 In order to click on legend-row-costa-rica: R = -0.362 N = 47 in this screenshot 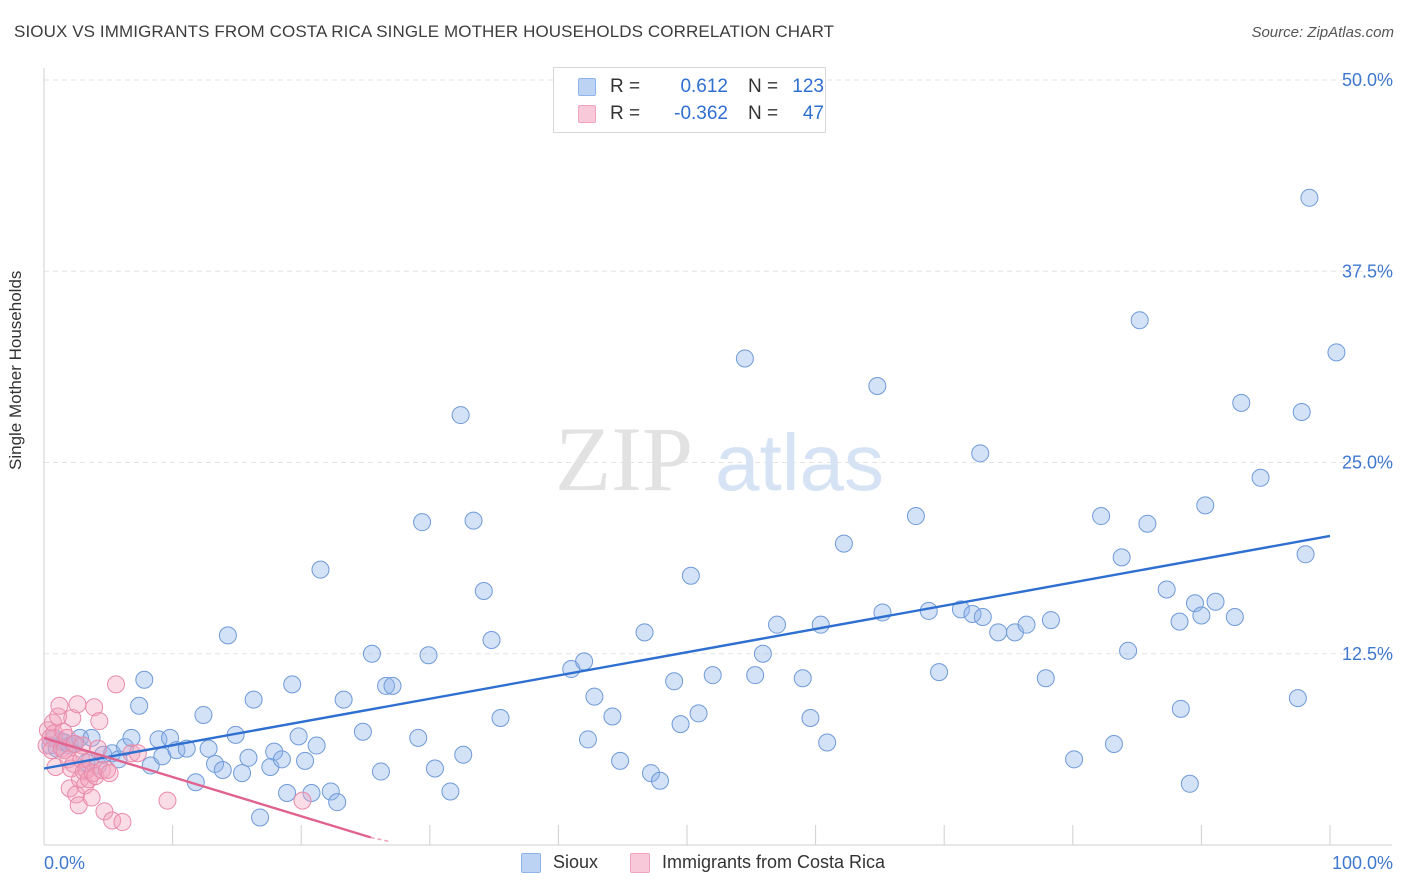, I will do `click(701, 114)`.